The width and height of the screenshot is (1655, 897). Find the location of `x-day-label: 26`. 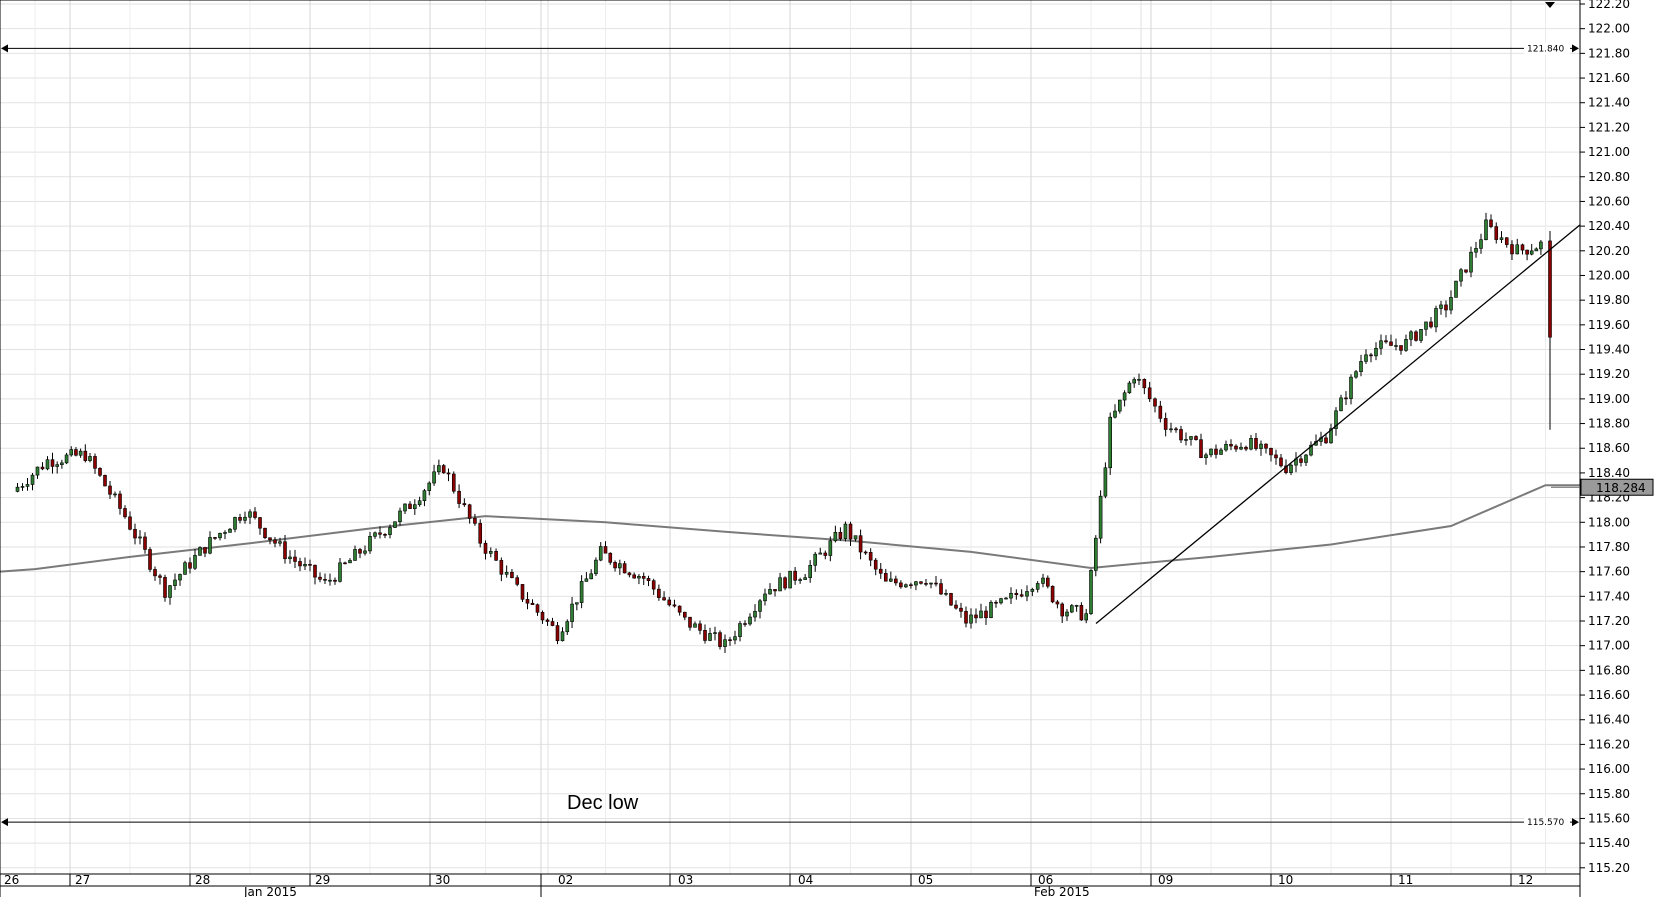

x-day-label: 26 is located at coordinates (11, 880).